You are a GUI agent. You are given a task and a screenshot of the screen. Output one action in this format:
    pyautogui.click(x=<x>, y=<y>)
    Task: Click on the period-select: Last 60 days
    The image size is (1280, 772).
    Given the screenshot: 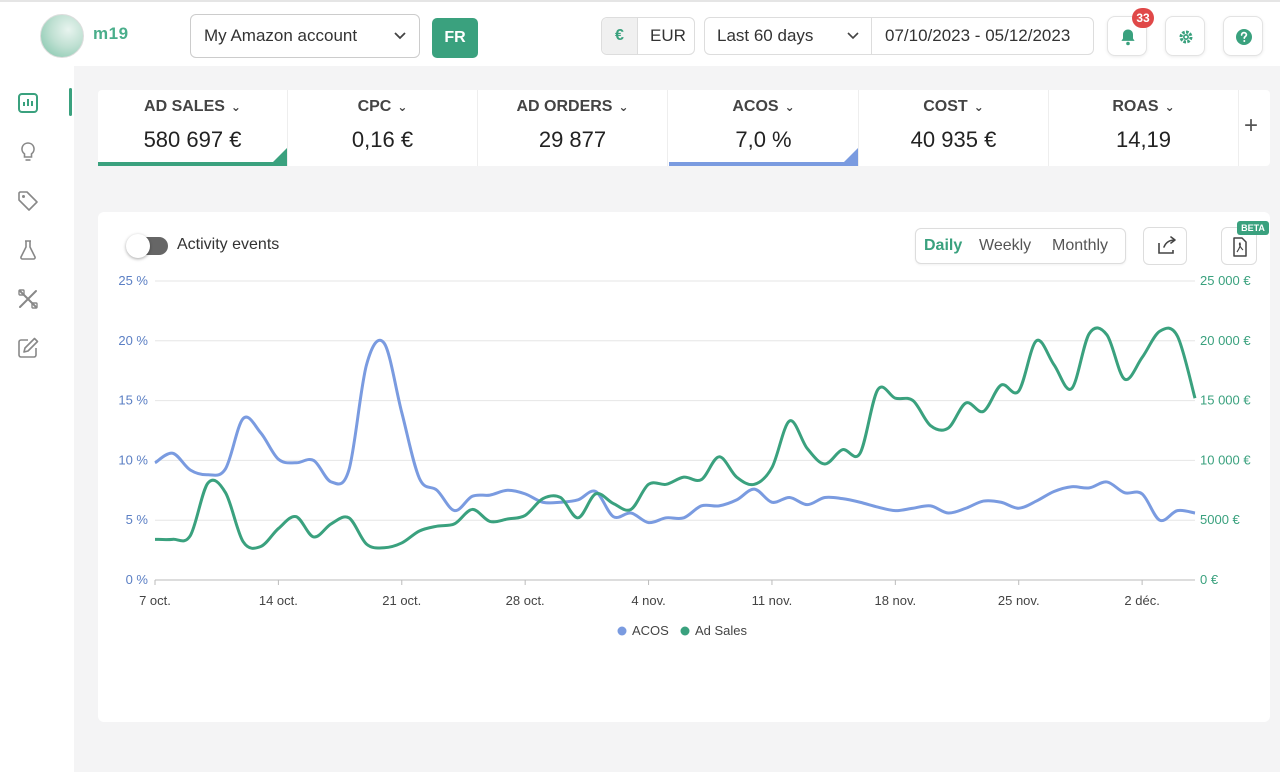 What is the action you would take?
    pyautogui.click(x=788, y=36)
    